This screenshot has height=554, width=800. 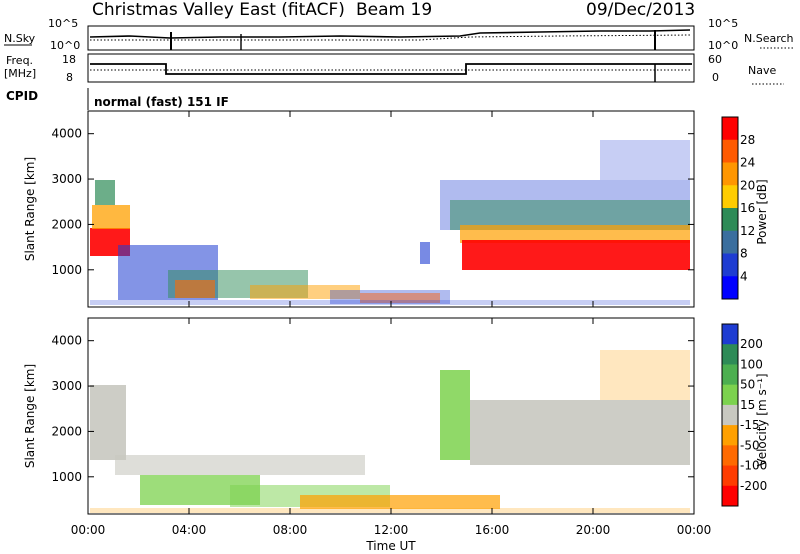 What do you see at coordinates (747, 385) in the screenshot?
I see `colorbar-tick-label: 50` at bounding box center [747, 385].